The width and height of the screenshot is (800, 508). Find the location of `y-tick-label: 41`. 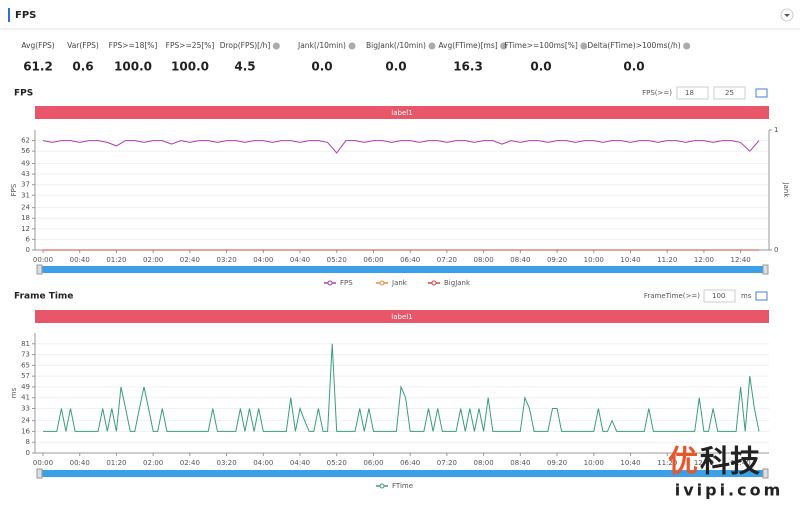

y-tick-label: 41 is located at coordinates (25, 398).